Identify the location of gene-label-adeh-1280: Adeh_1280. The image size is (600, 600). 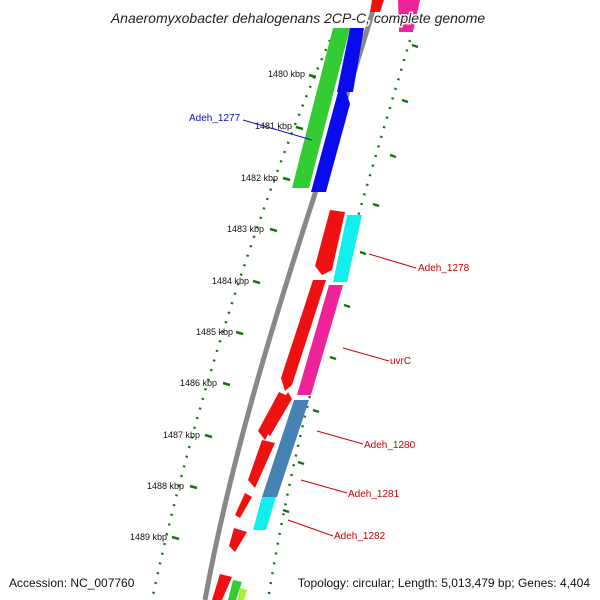
(390, 445).